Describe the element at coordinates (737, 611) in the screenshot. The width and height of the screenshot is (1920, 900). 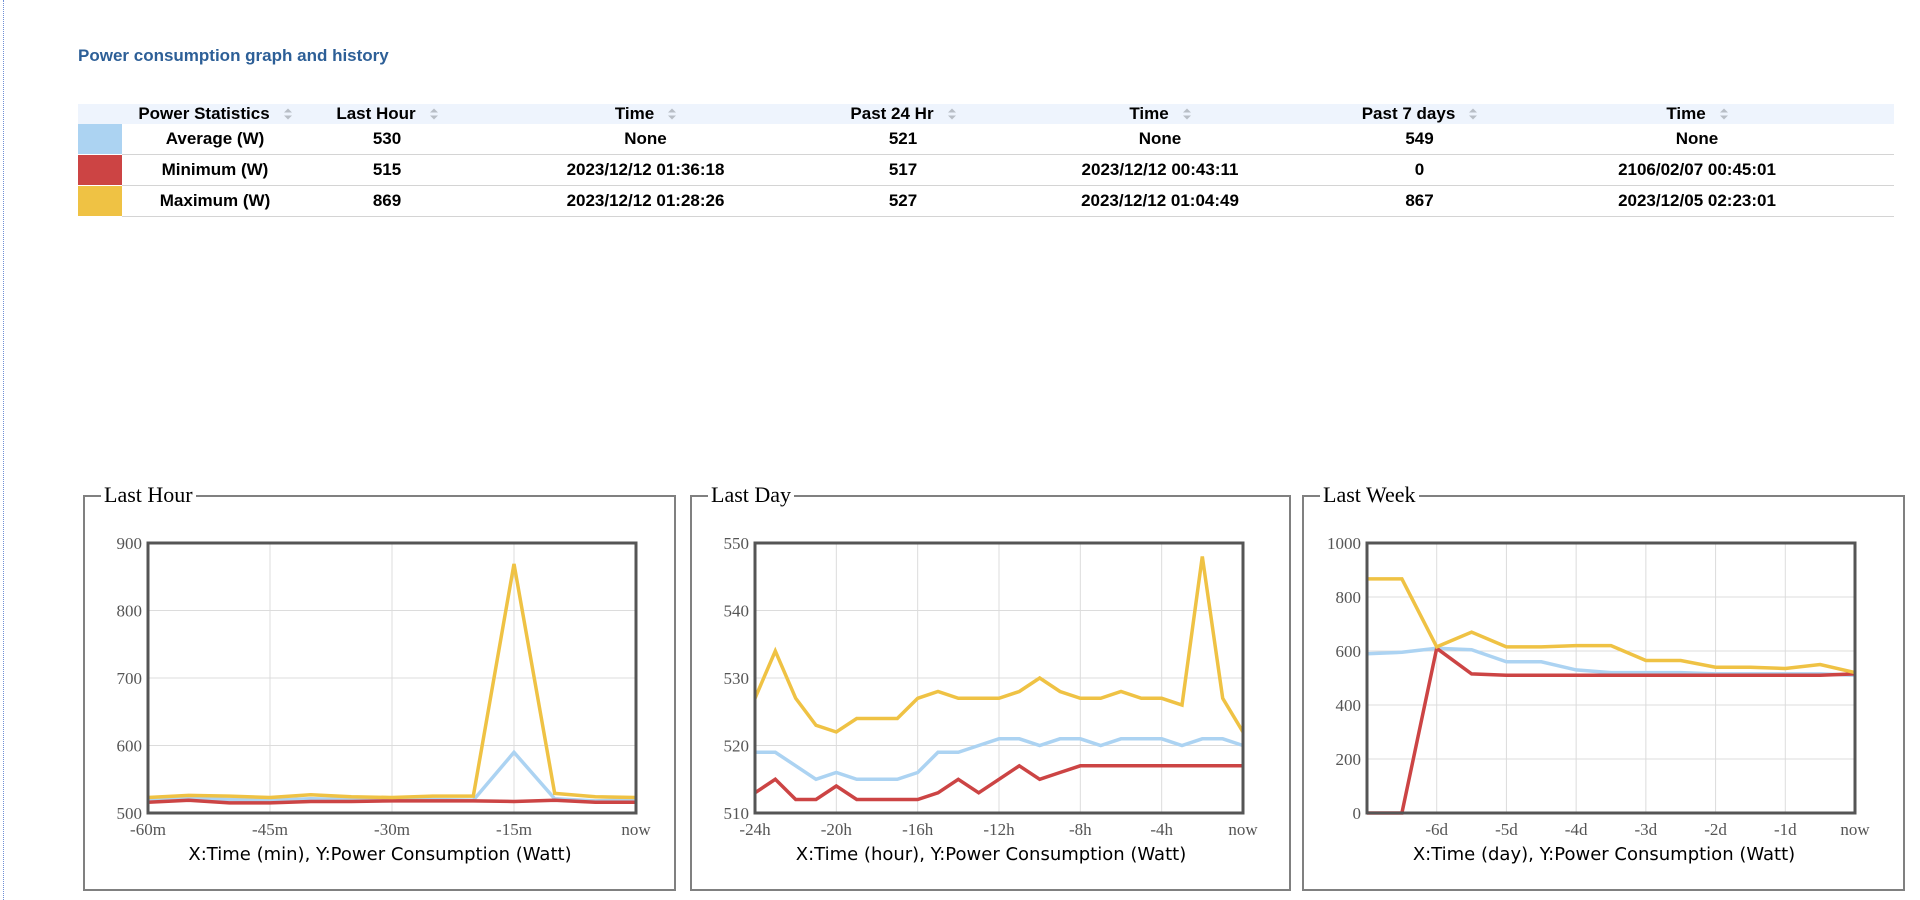
I see `y-tick-label: 540` at that location.